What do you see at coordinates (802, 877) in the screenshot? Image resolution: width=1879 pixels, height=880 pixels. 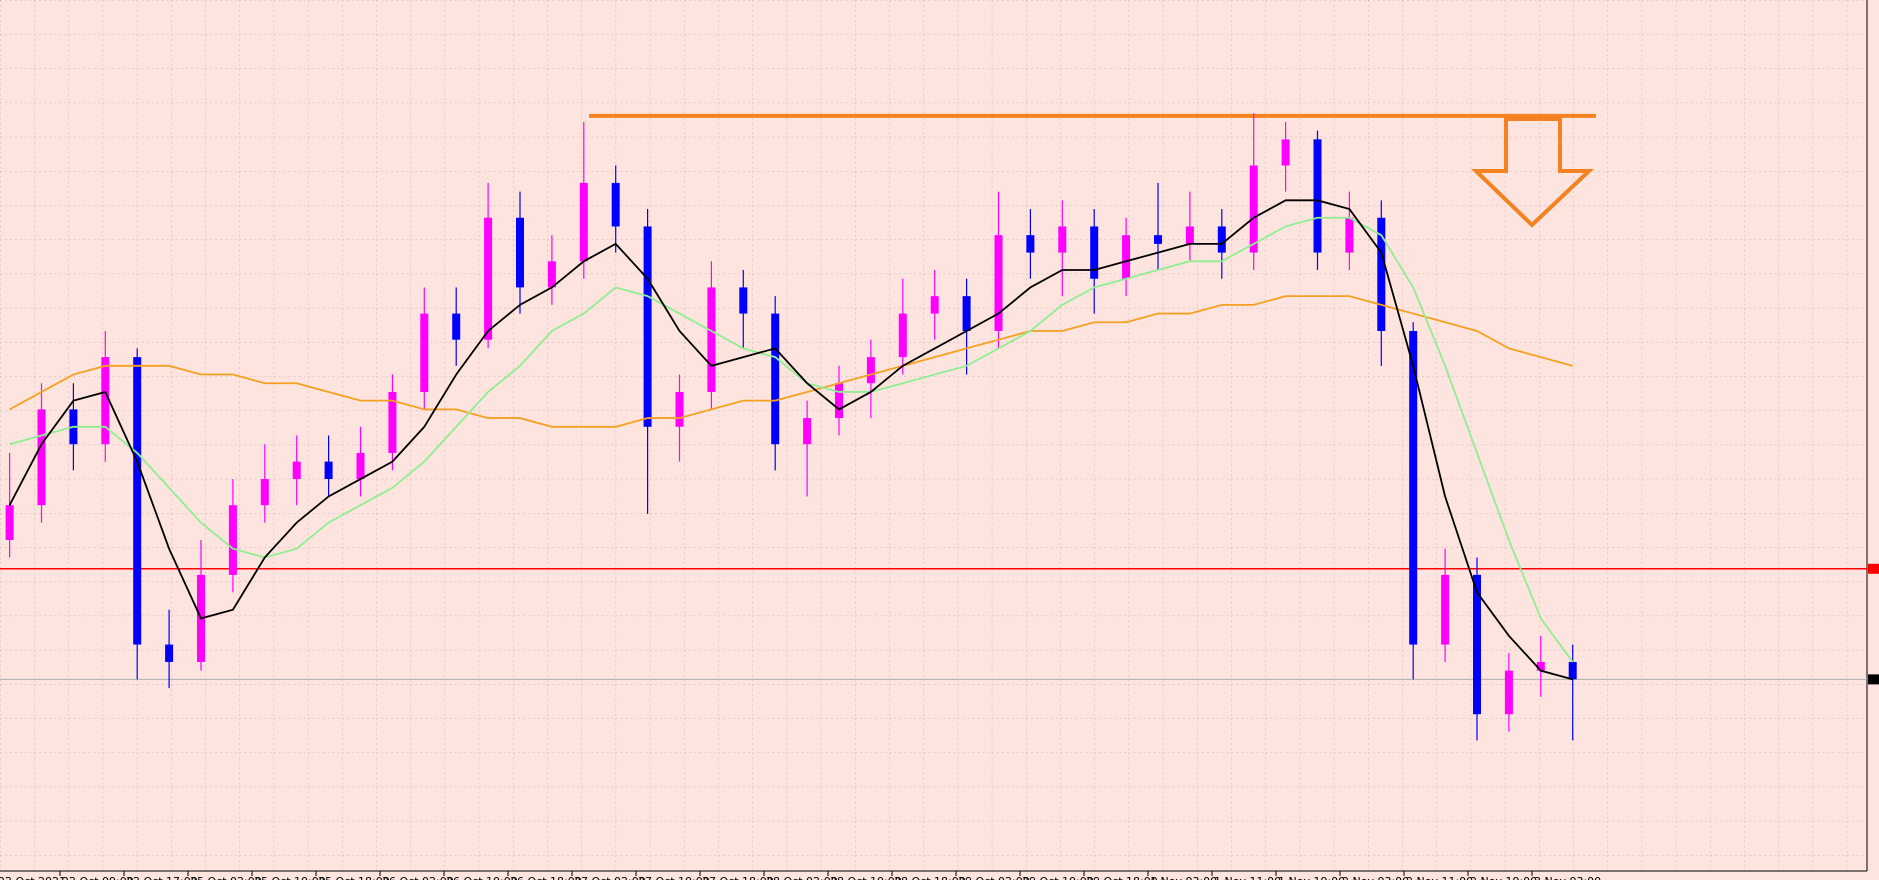 I see `time-label: 28 Oct 02:00` at bounding box center [802, 877].